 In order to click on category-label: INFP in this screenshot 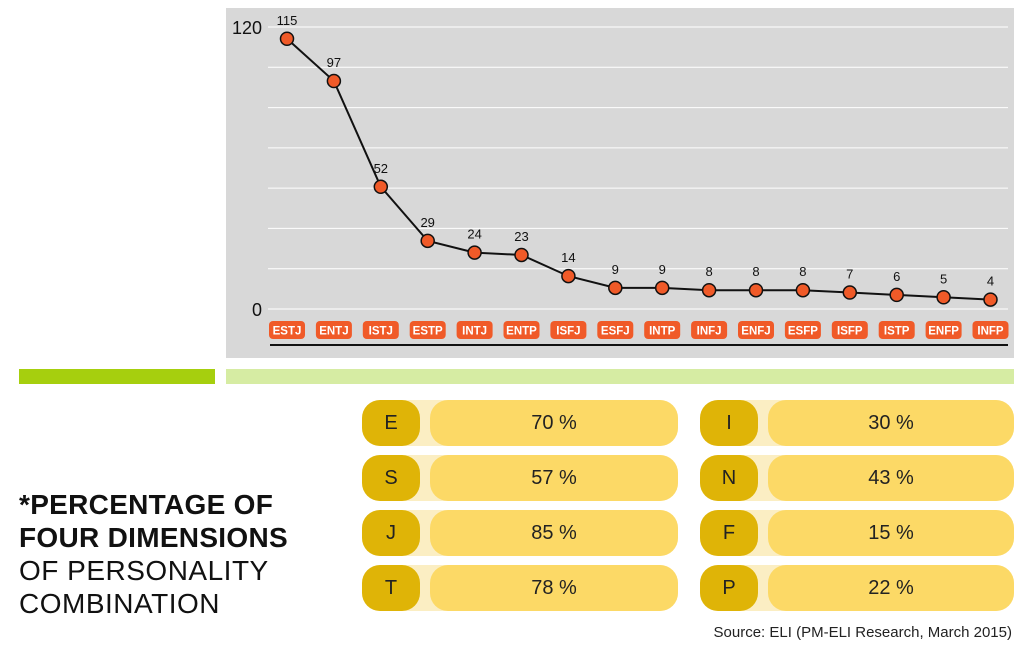, I will do `click(990, 332)`.